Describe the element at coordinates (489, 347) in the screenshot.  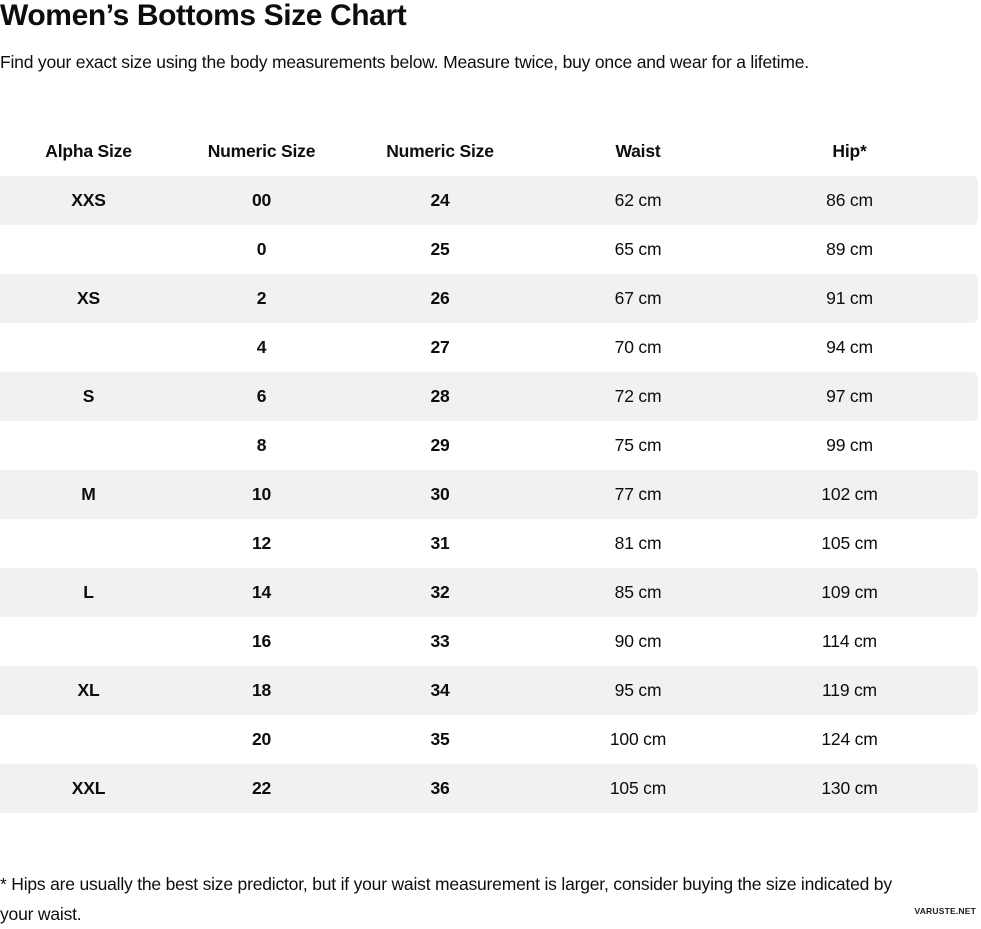
I see `table-row: 4 27 70 cm 94 cm` at that location.